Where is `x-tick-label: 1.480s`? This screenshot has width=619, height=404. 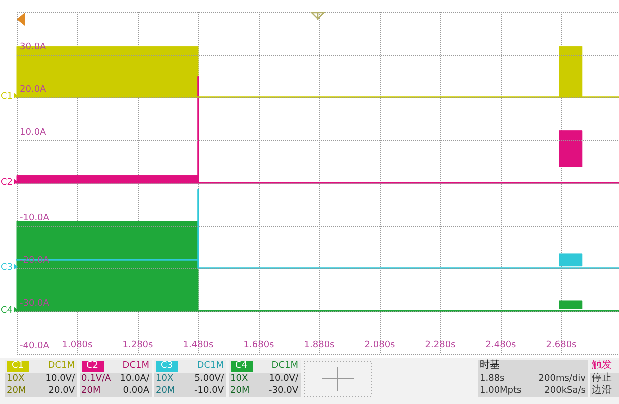 x-tick-label: 1.480s is located at coordinates (198, 345).